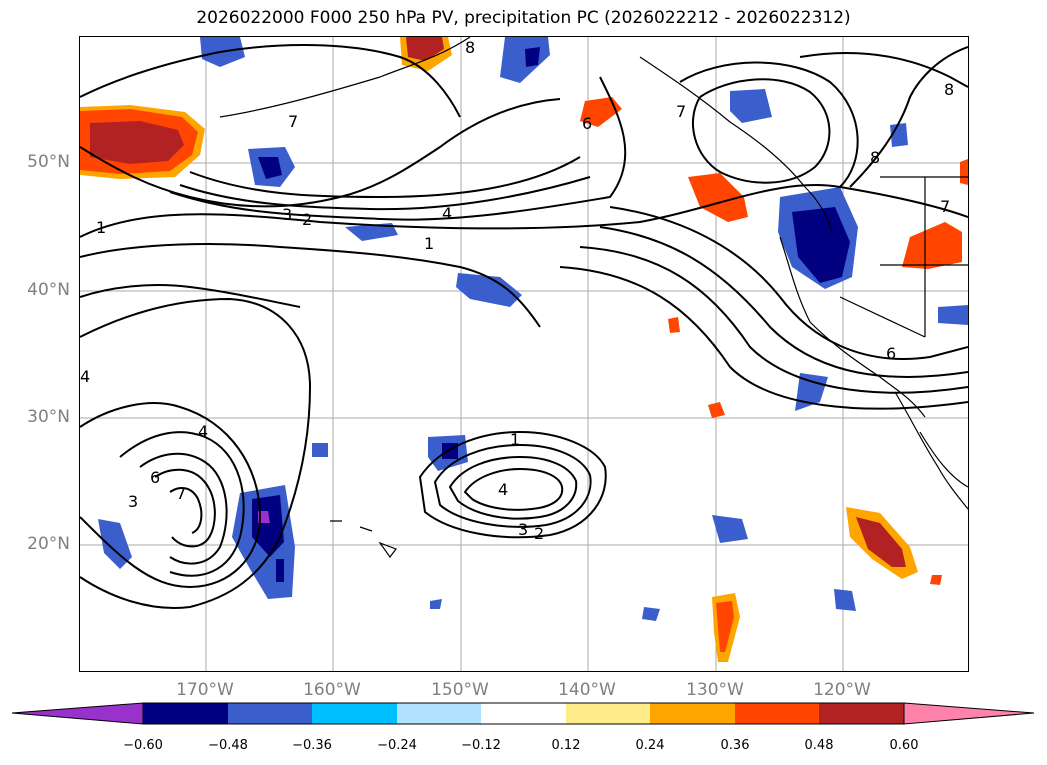 The width and height of the screenshot is (1047, 765). Describe the element at coordinates (883, 70) in the screenshot. I see `pv-contour-top-east` at that location.